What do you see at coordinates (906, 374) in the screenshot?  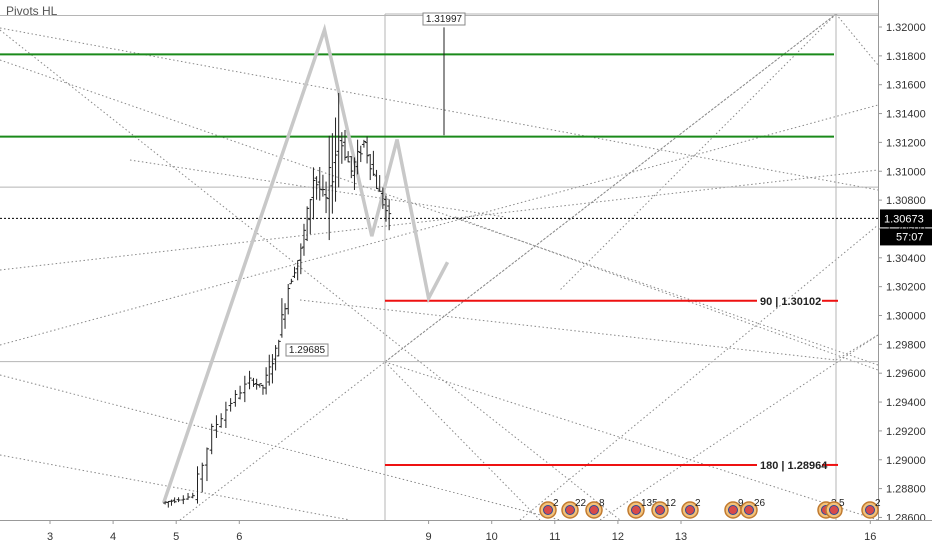 I see `price-axis-label: 1.29600` at bounding box center [906, 374].